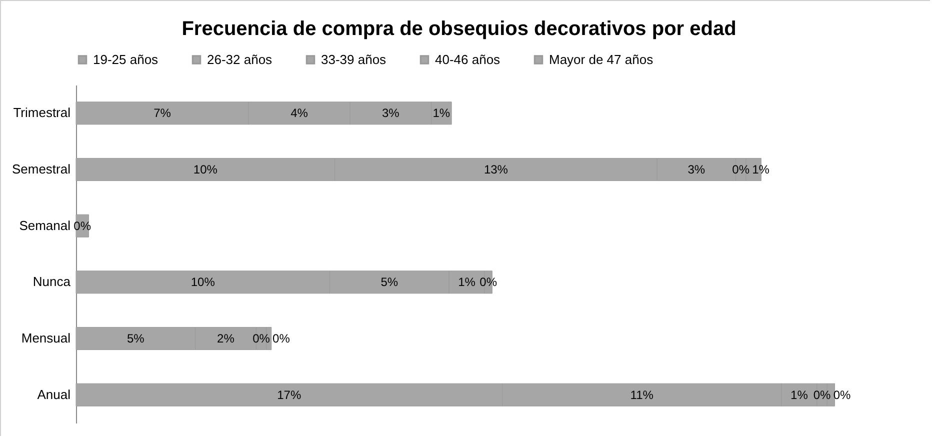 The height and width of the screenshot is (438, 932). What do you see at coordinates (642, 395) in the screenshot?
I see `data-label: 11%` at bounding box center [642, 395].